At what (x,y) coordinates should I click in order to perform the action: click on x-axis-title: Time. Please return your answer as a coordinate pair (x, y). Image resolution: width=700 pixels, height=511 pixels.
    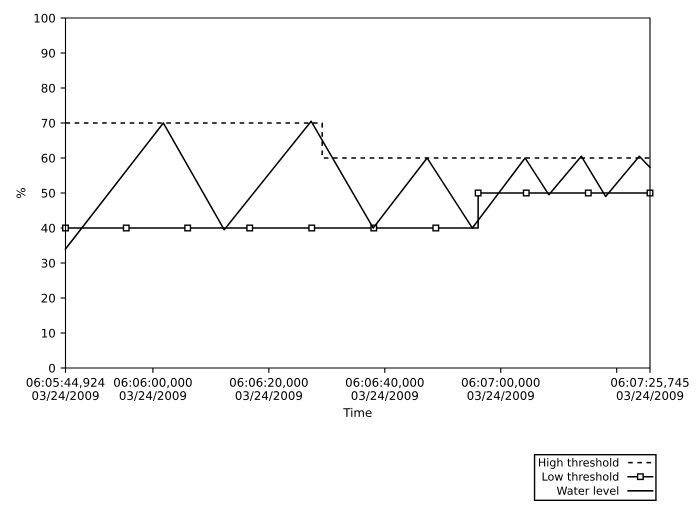
    Looking at the image, I should click on (357, 413).